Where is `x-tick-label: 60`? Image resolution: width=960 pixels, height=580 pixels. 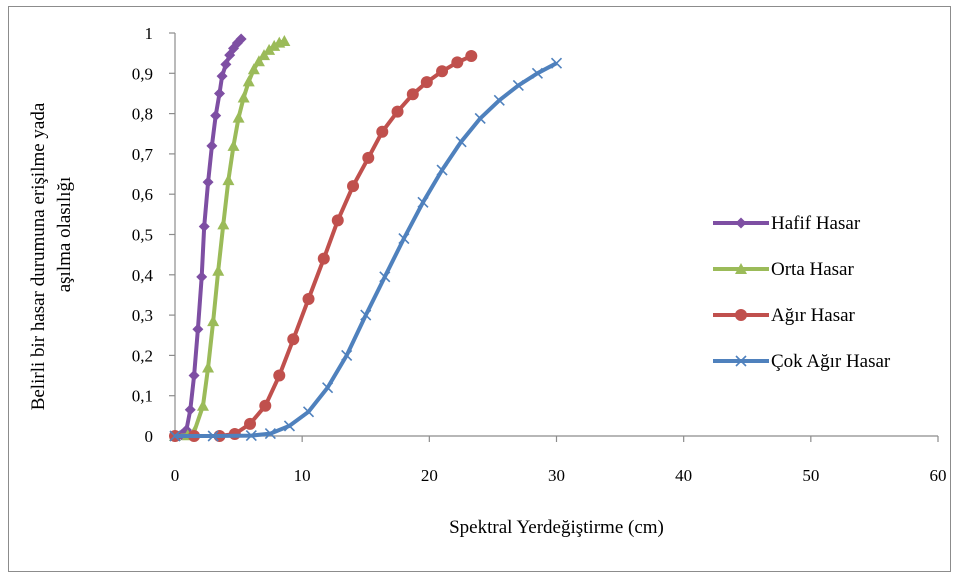
x-tick-label: 60 is located at coordinates (938, 475).